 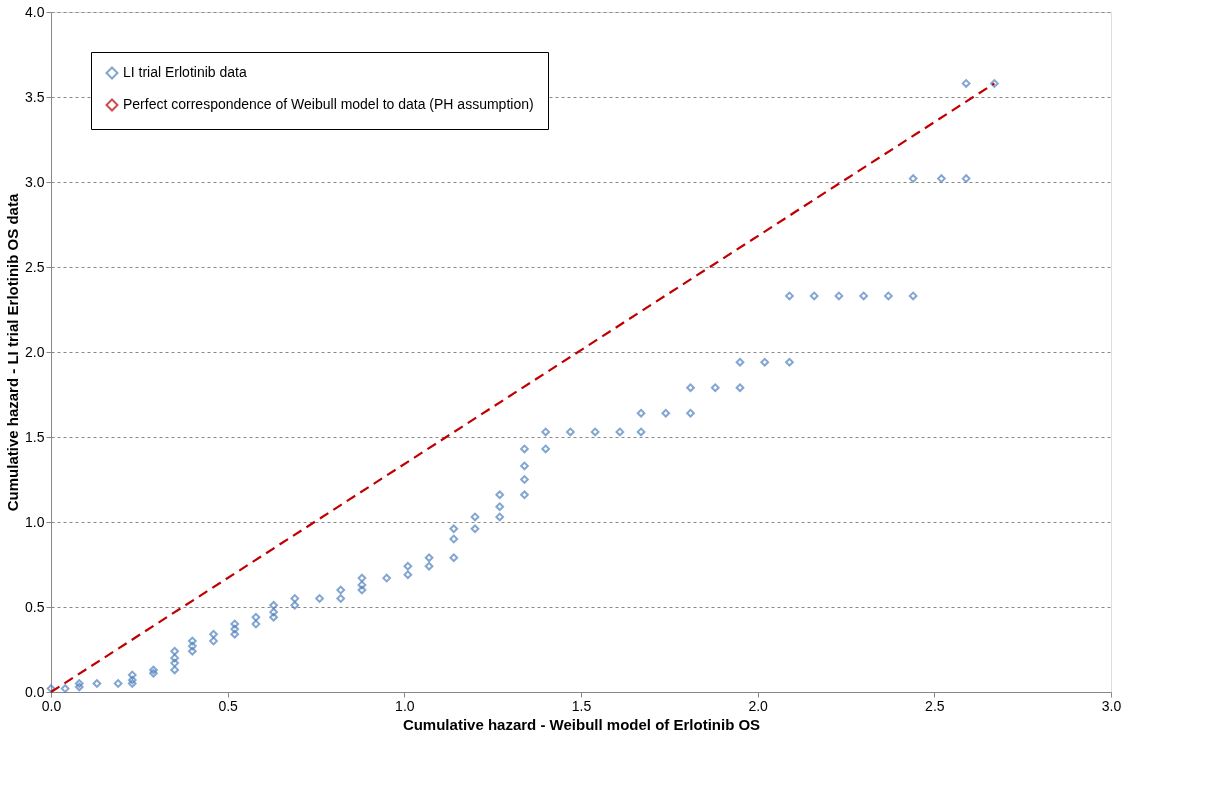 I want to click on x-tick-label: 0.5, so click(x=228, y=705).